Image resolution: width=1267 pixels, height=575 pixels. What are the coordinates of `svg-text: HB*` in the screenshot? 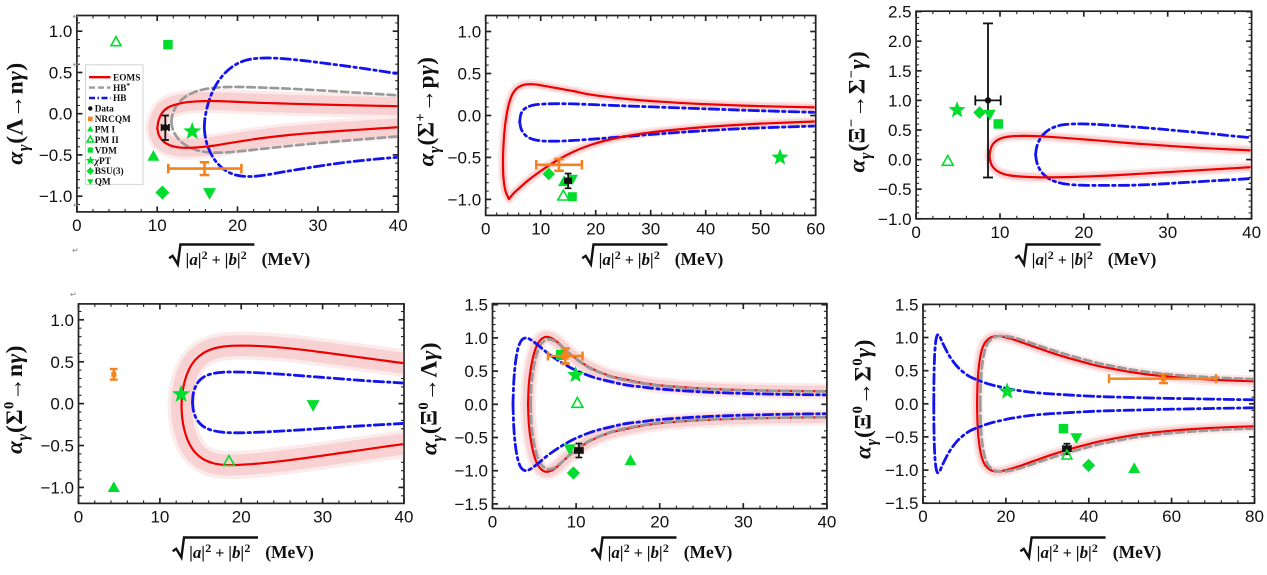 It's located at (121, 88).